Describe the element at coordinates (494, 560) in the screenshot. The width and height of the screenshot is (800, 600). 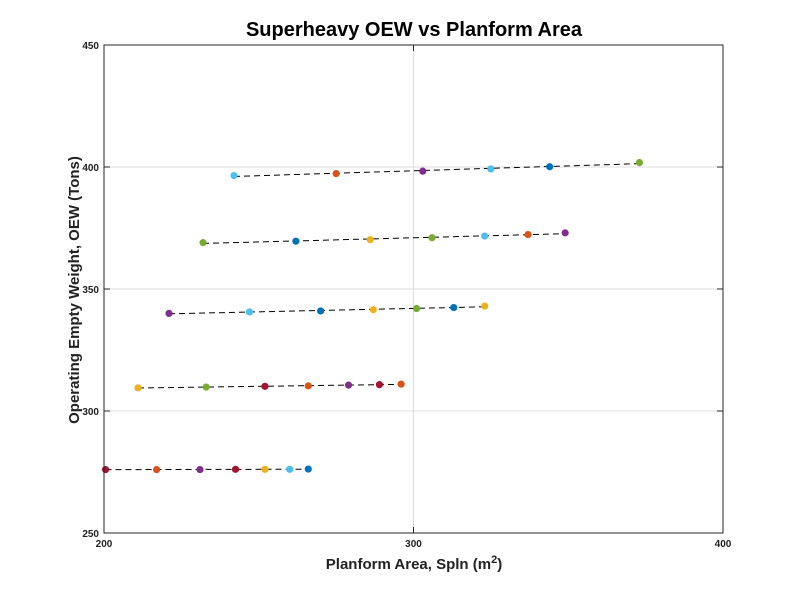
I see `x-axis-label-superscript: 2` at that location.